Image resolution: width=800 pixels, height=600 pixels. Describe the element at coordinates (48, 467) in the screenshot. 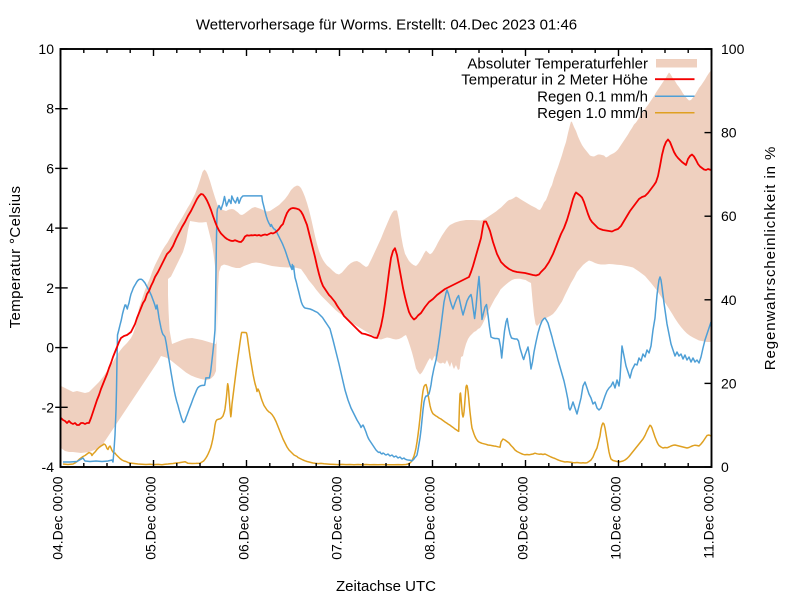

I see `svg-text: -4` at that location.